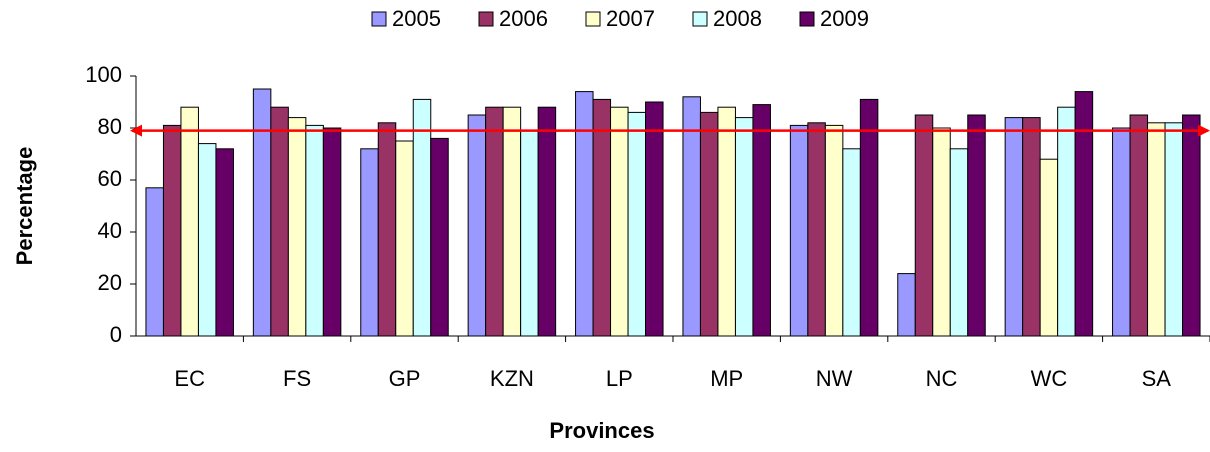 This screenshot has width=1210, height=452. What do you see at coordinates (619, 378) in the screenshot?
I see `x-tick-label: LP` at bounding box center [619, 378].